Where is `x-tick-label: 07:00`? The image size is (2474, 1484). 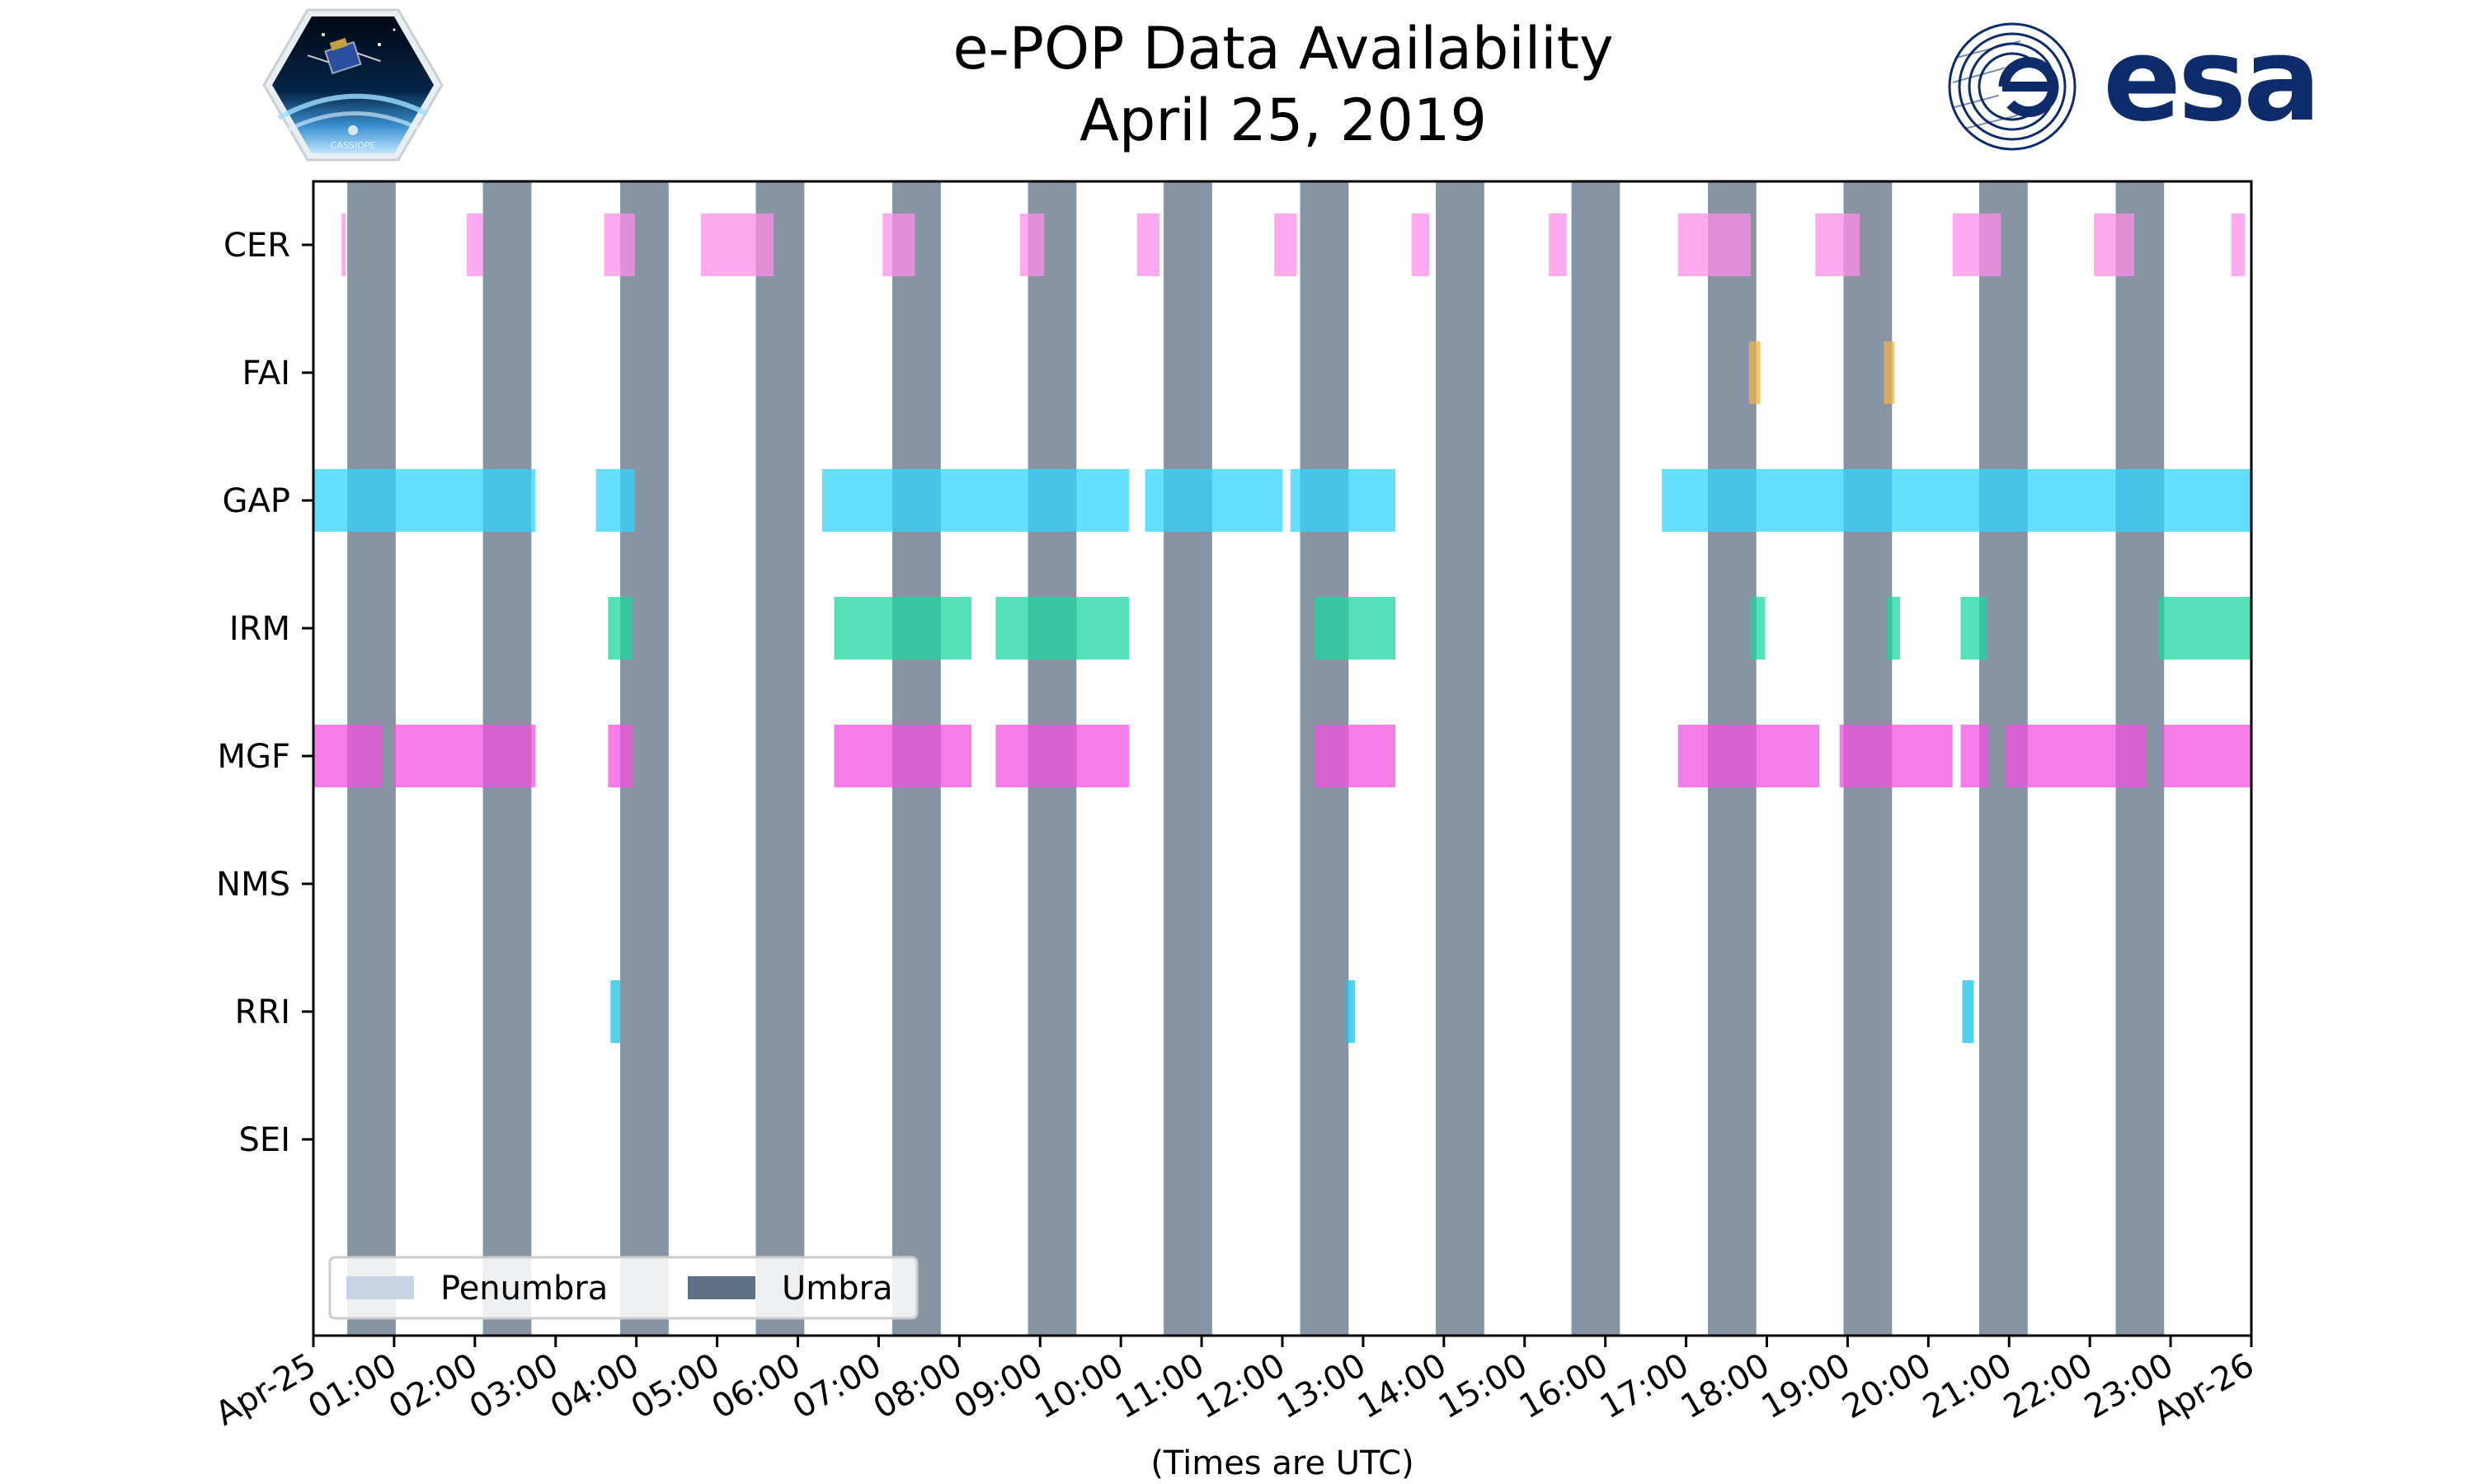
x-tick-label: 07:00 is located at coordinates (837, 1386).